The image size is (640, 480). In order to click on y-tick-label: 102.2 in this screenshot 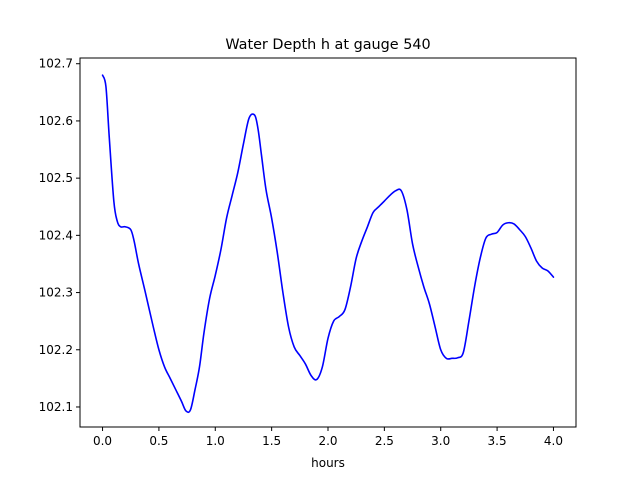, I will do `click(56, 350)`.